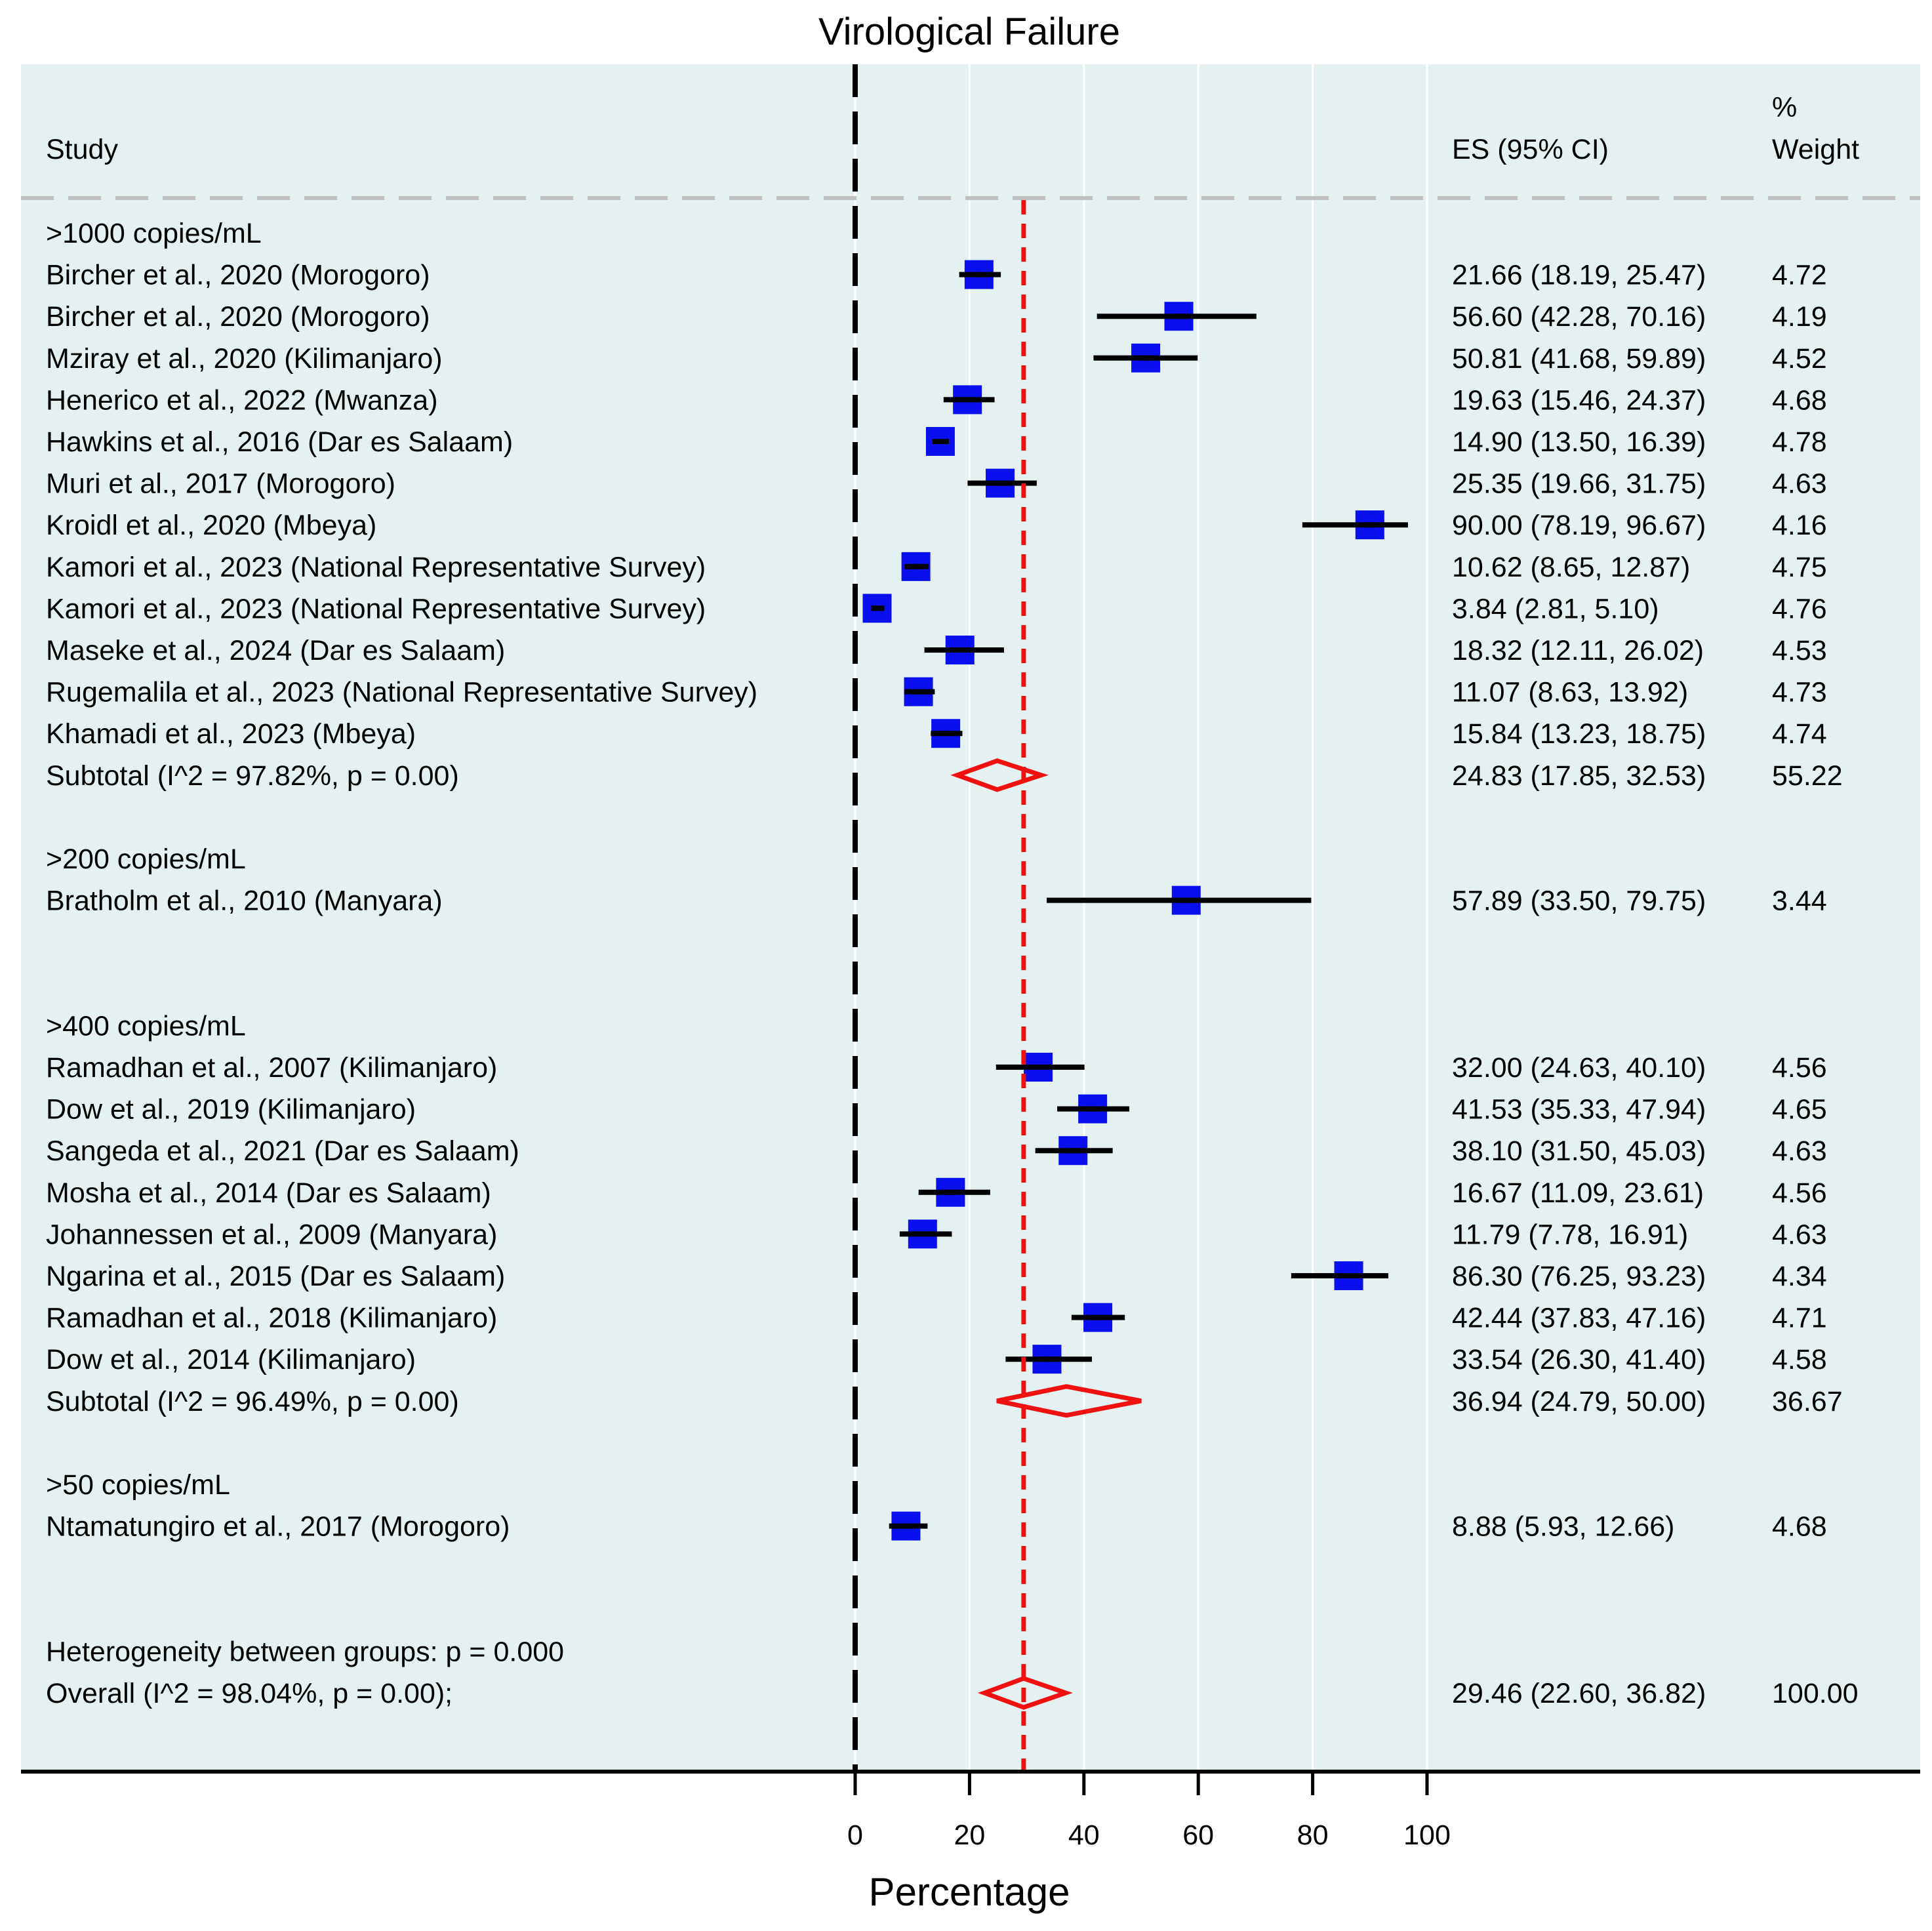 The image size is (1932, 1931). Describe the element at coordinates (249, 1693) in the screenshot. I see `subtotal-label: Overall (I^2 = 98.04%, p = 0.00);` at that location.